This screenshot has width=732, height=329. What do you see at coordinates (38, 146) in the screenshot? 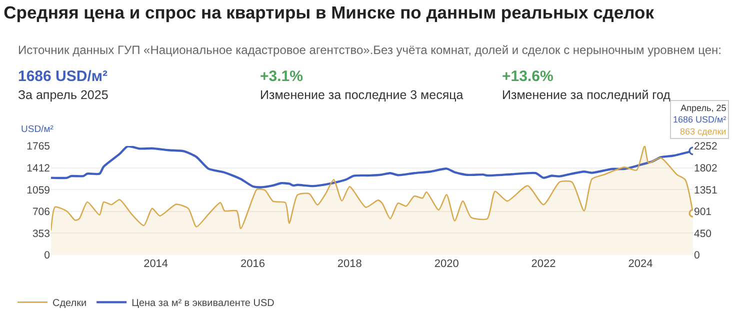
I see `y-tick-label: 1765` at bounding box center [38, 146].